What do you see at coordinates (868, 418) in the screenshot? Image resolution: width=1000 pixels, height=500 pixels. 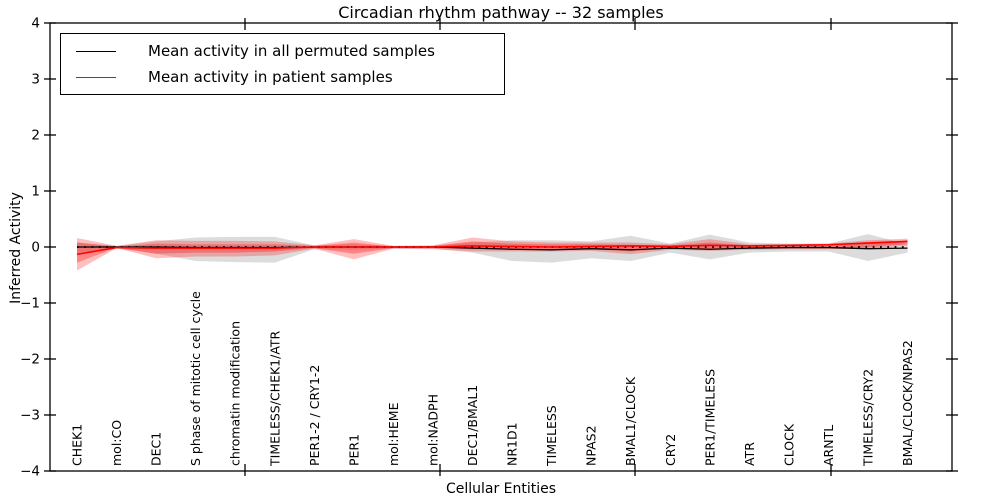 I see `x-category-label: TIMELESS/CRY2` at bounding box center [868, 418].